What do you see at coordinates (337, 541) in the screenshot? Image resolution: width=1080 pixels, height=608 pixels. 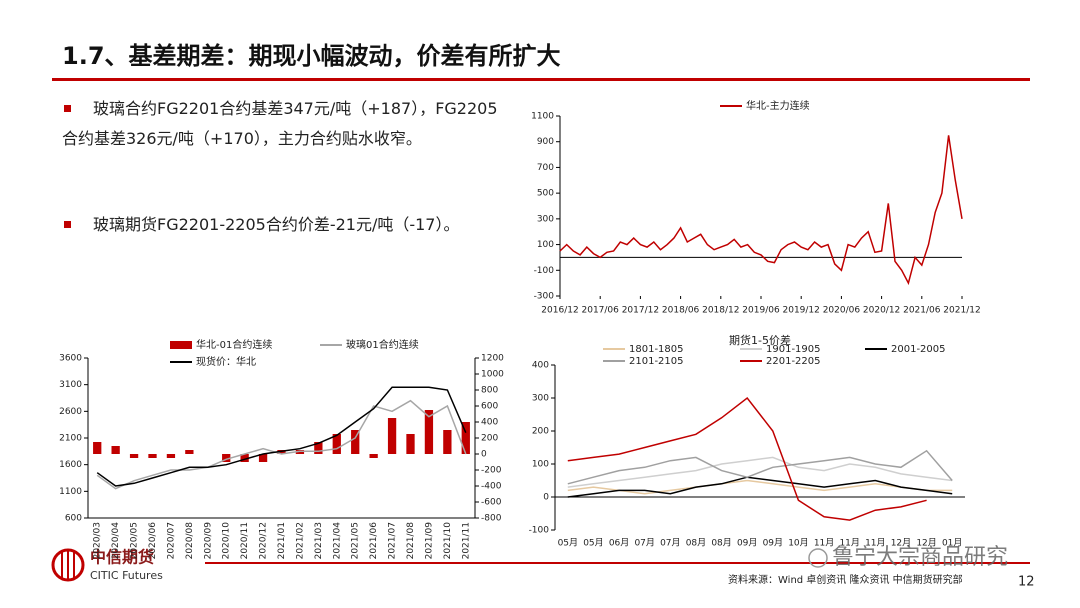 I see `x-tick-label: 2021/04` at bounding box center [337, 541].